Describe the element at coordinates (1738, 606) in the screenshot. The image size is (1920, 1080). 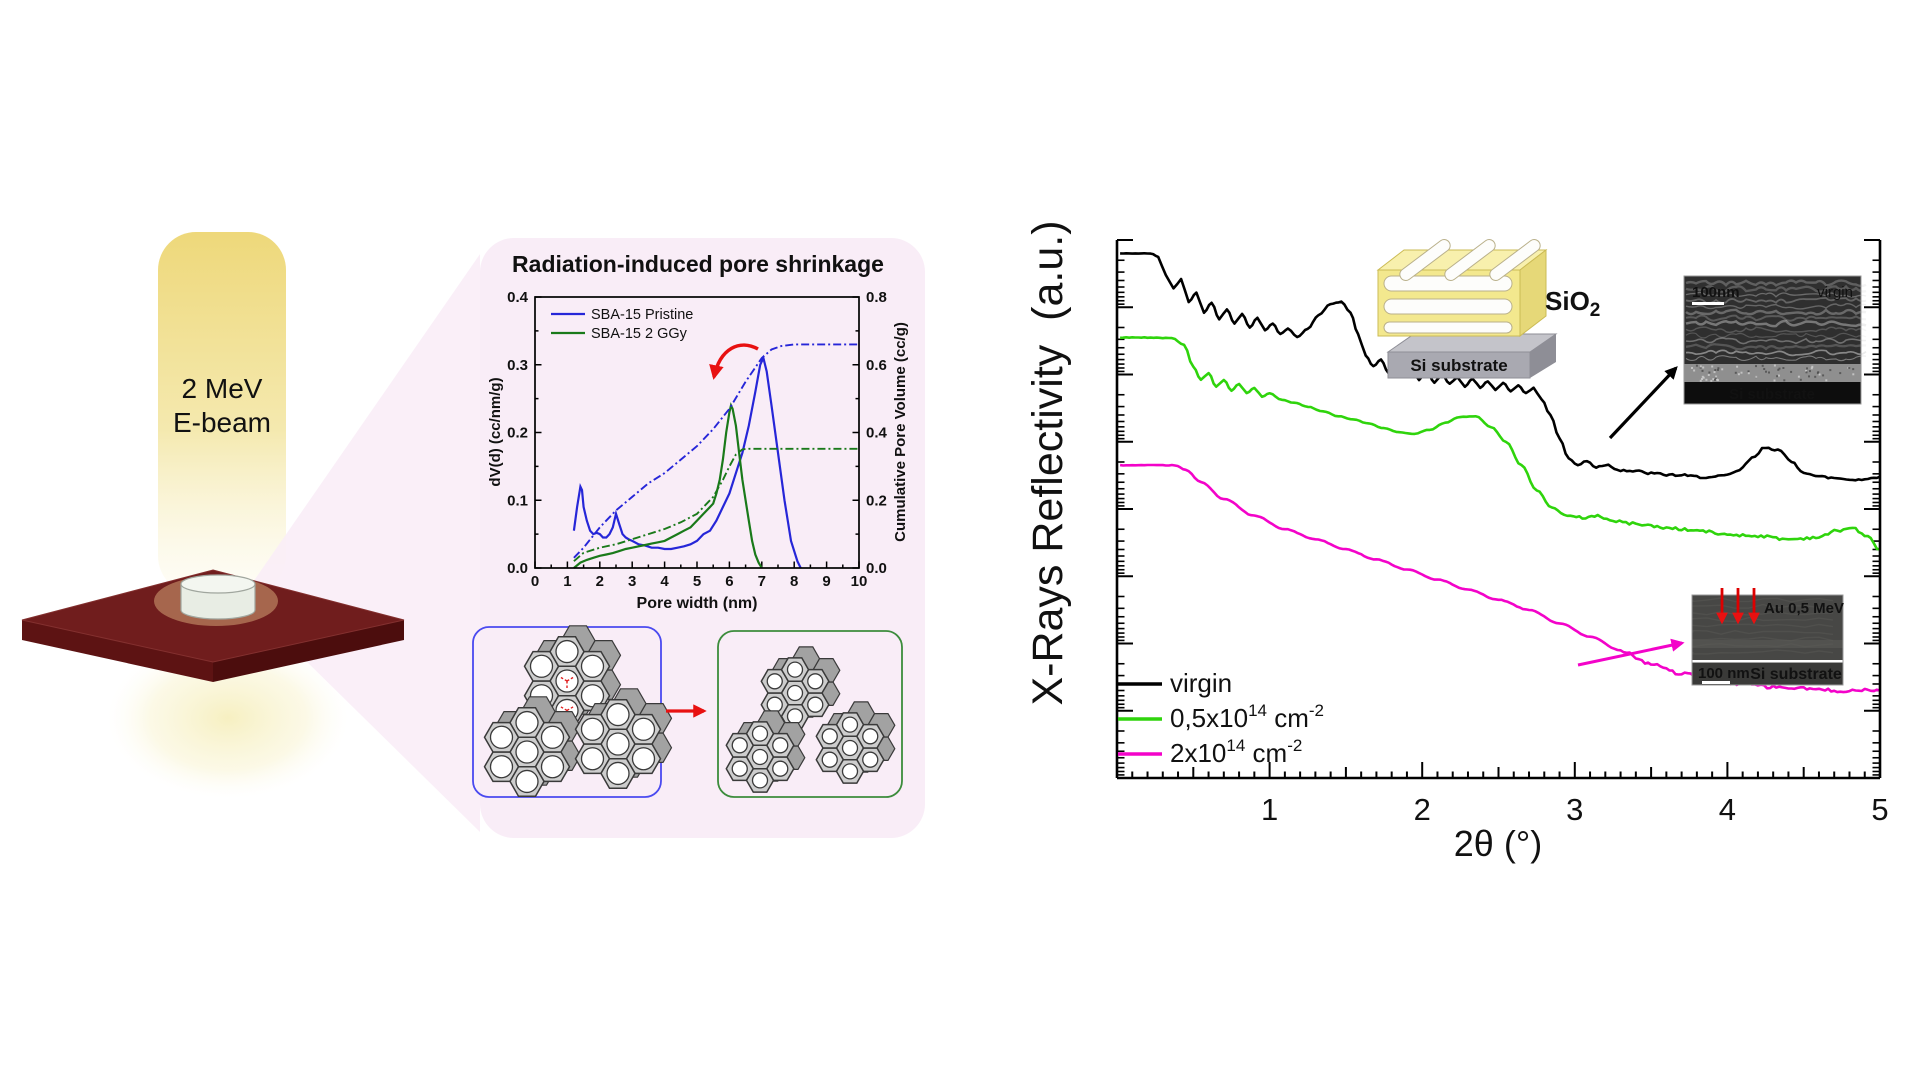
I see `ion-beam-arrows` at that location.